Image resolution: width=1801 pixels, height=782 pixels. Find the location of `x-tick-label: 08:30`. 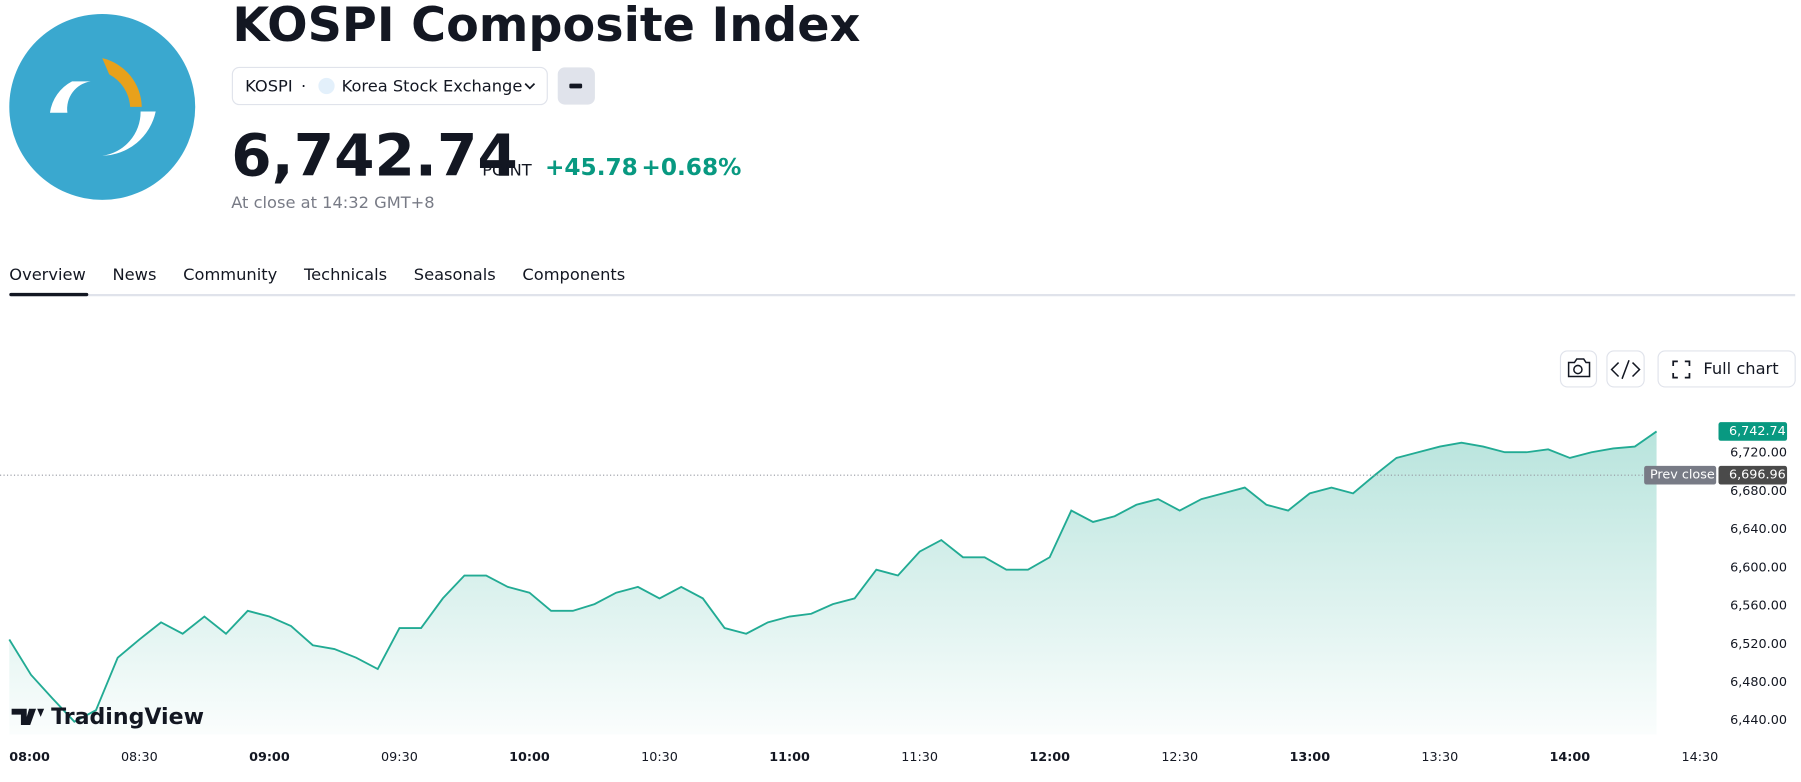

x-tick-label: 08:30 is located at coordinates (139, 757).